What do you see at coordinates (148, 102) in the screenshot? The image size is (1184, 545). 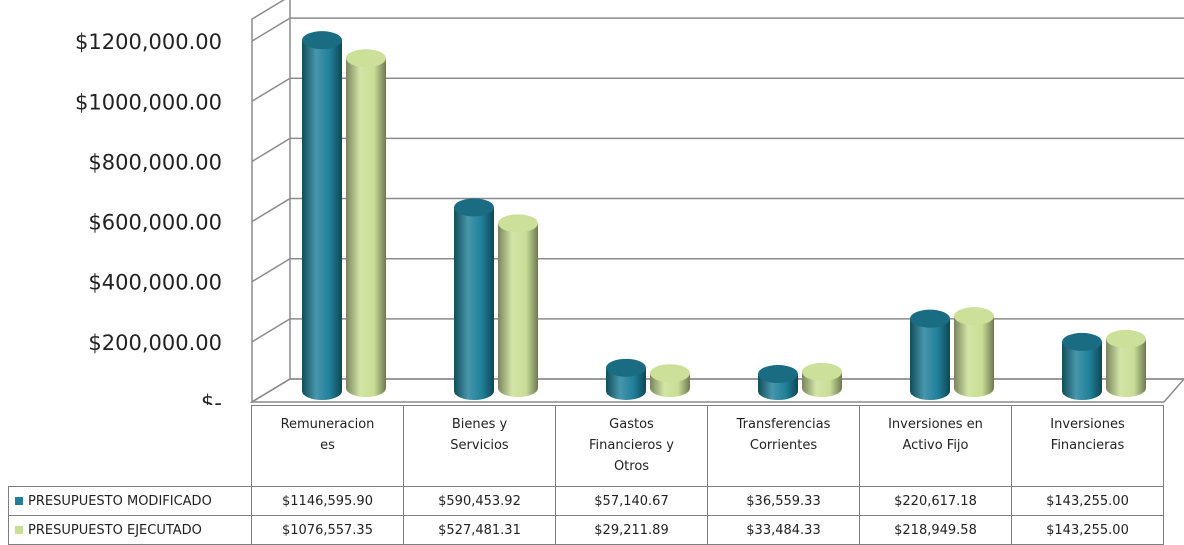 I see `y-tick-label: $1000,000.00` at bounding box center [148, 102].